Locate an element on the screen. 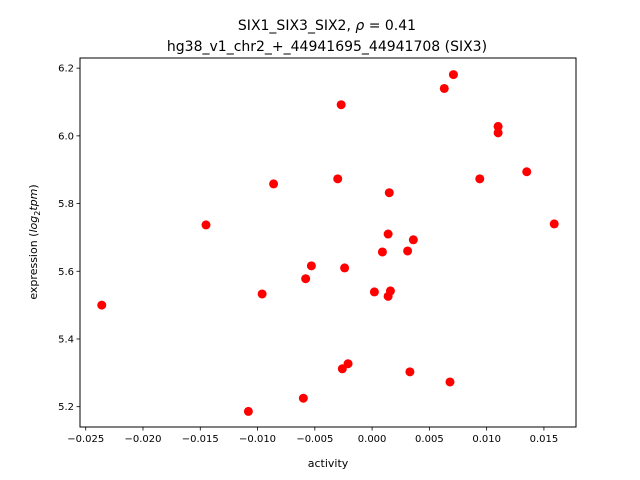 The image size is (640, 480). y-tick-label: 6.0 is located at coordinates (66, 136).